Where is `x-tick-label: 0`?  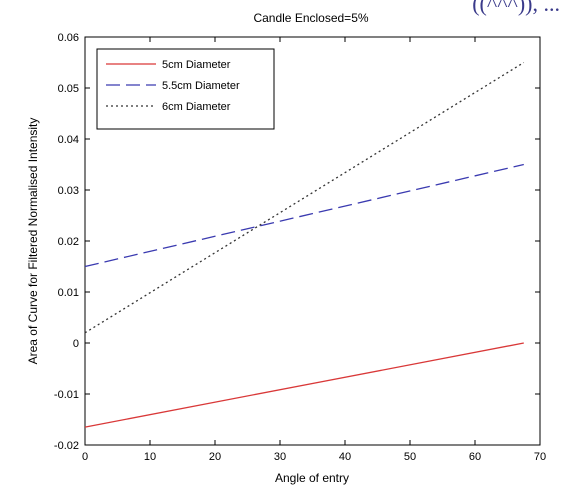 x-tick-label: 0 is located at coordinates (85, 457).